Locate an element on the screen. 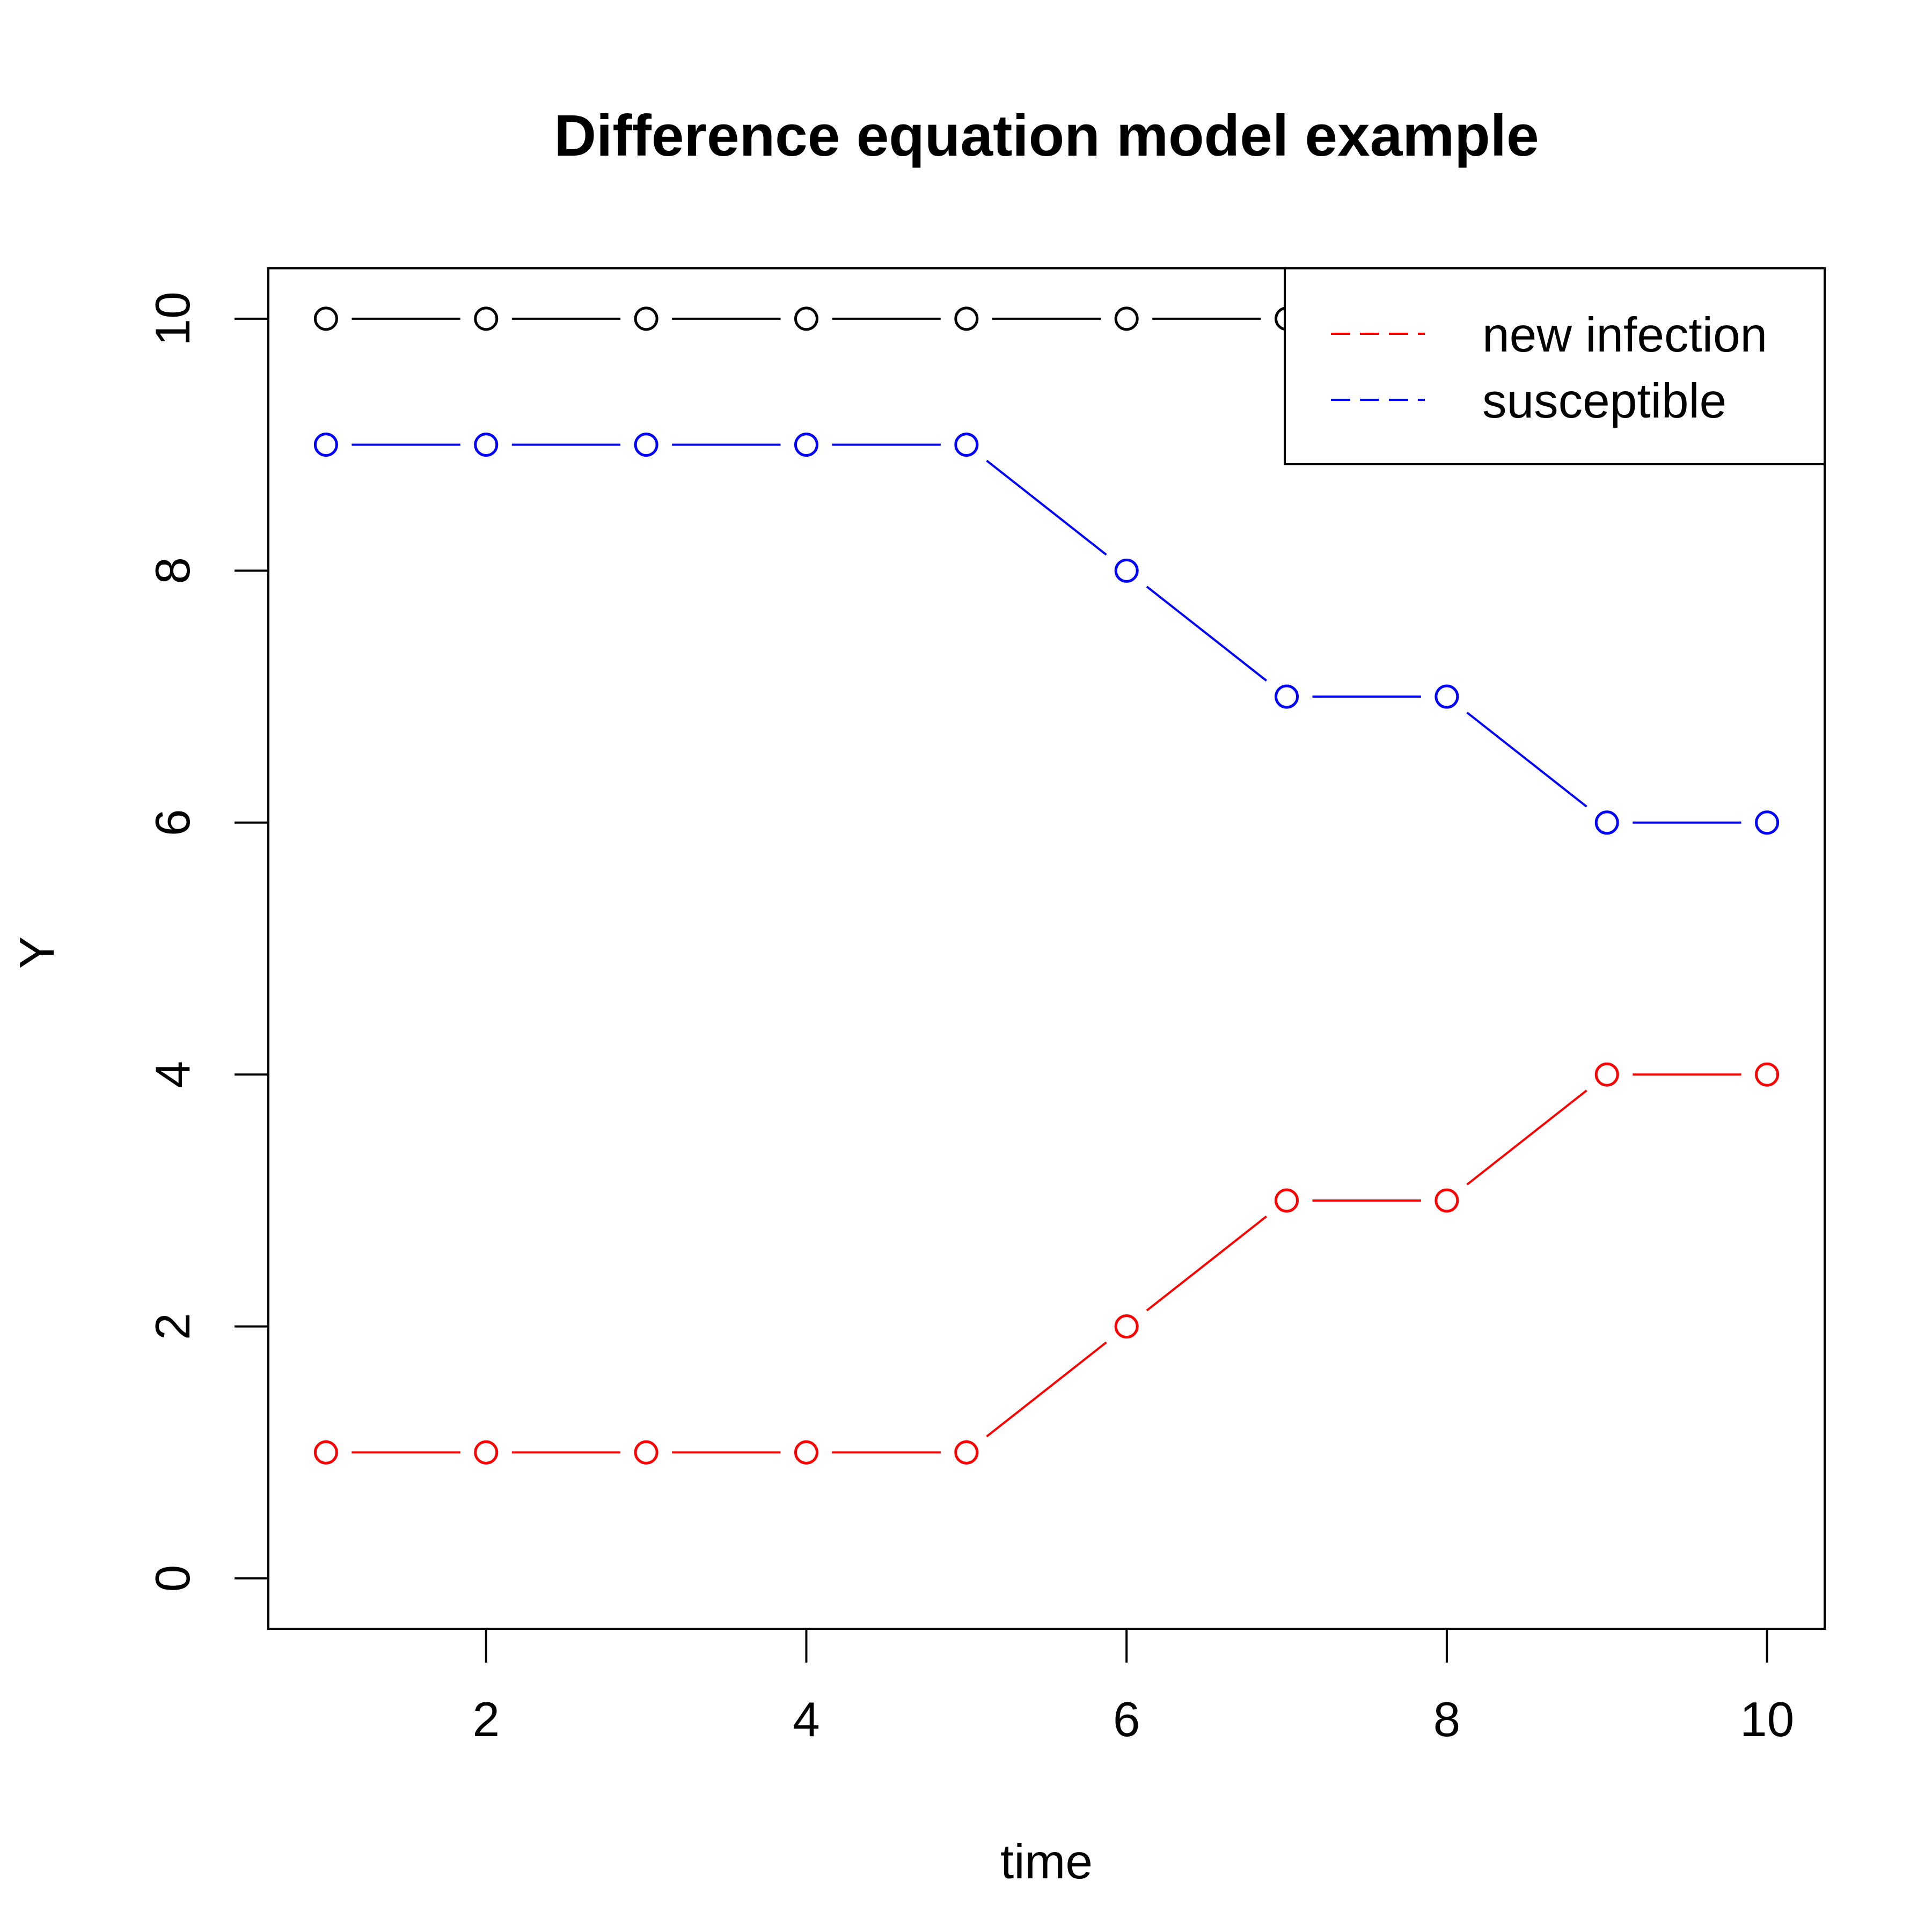 The height and width of the screenshot is (1932, 1932). y-tick-label-2: 2 is located at coordinates (173, 1326).